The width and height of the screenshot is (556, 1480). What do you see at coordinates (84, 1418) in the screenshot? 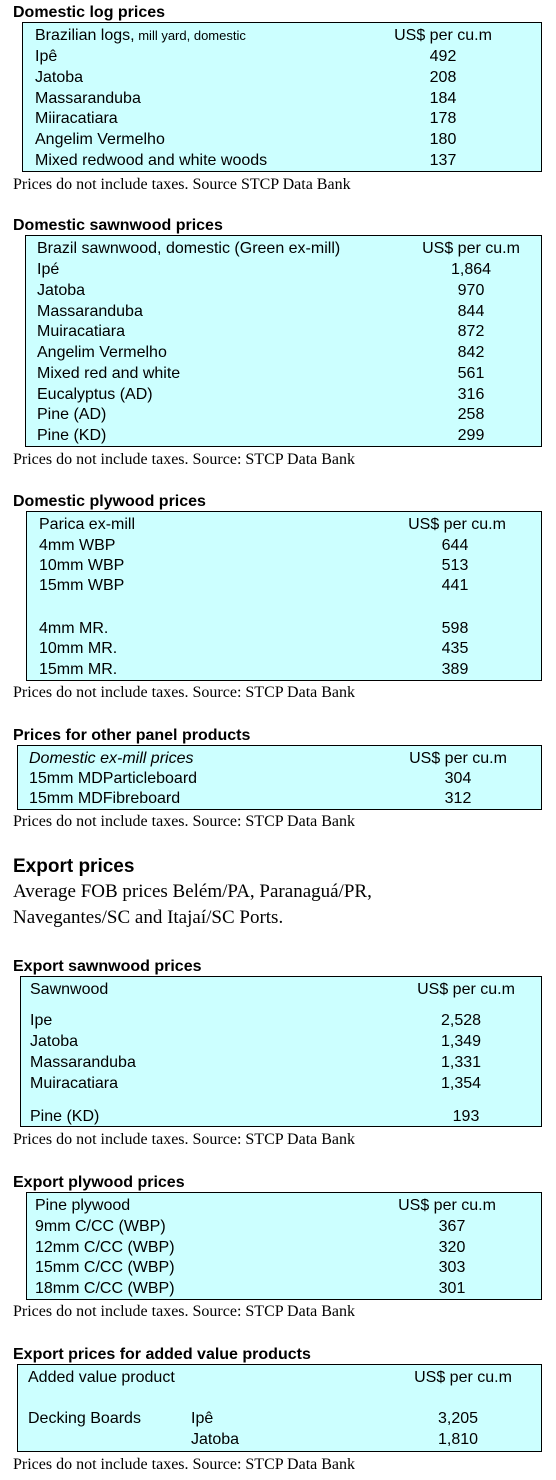
I see `row-label: Decking Boards` at bounding box center [84, 1418].